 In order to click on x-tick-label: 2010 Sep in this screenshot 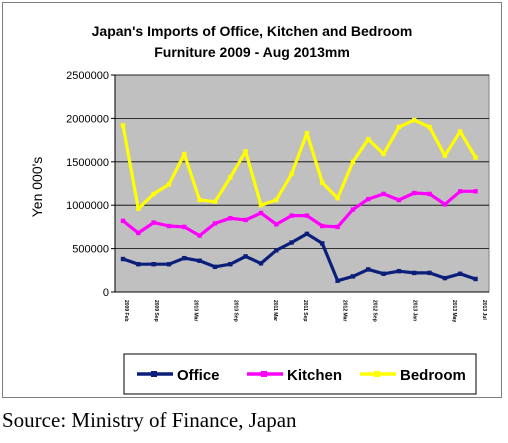, I will do `click(235, 311)`.